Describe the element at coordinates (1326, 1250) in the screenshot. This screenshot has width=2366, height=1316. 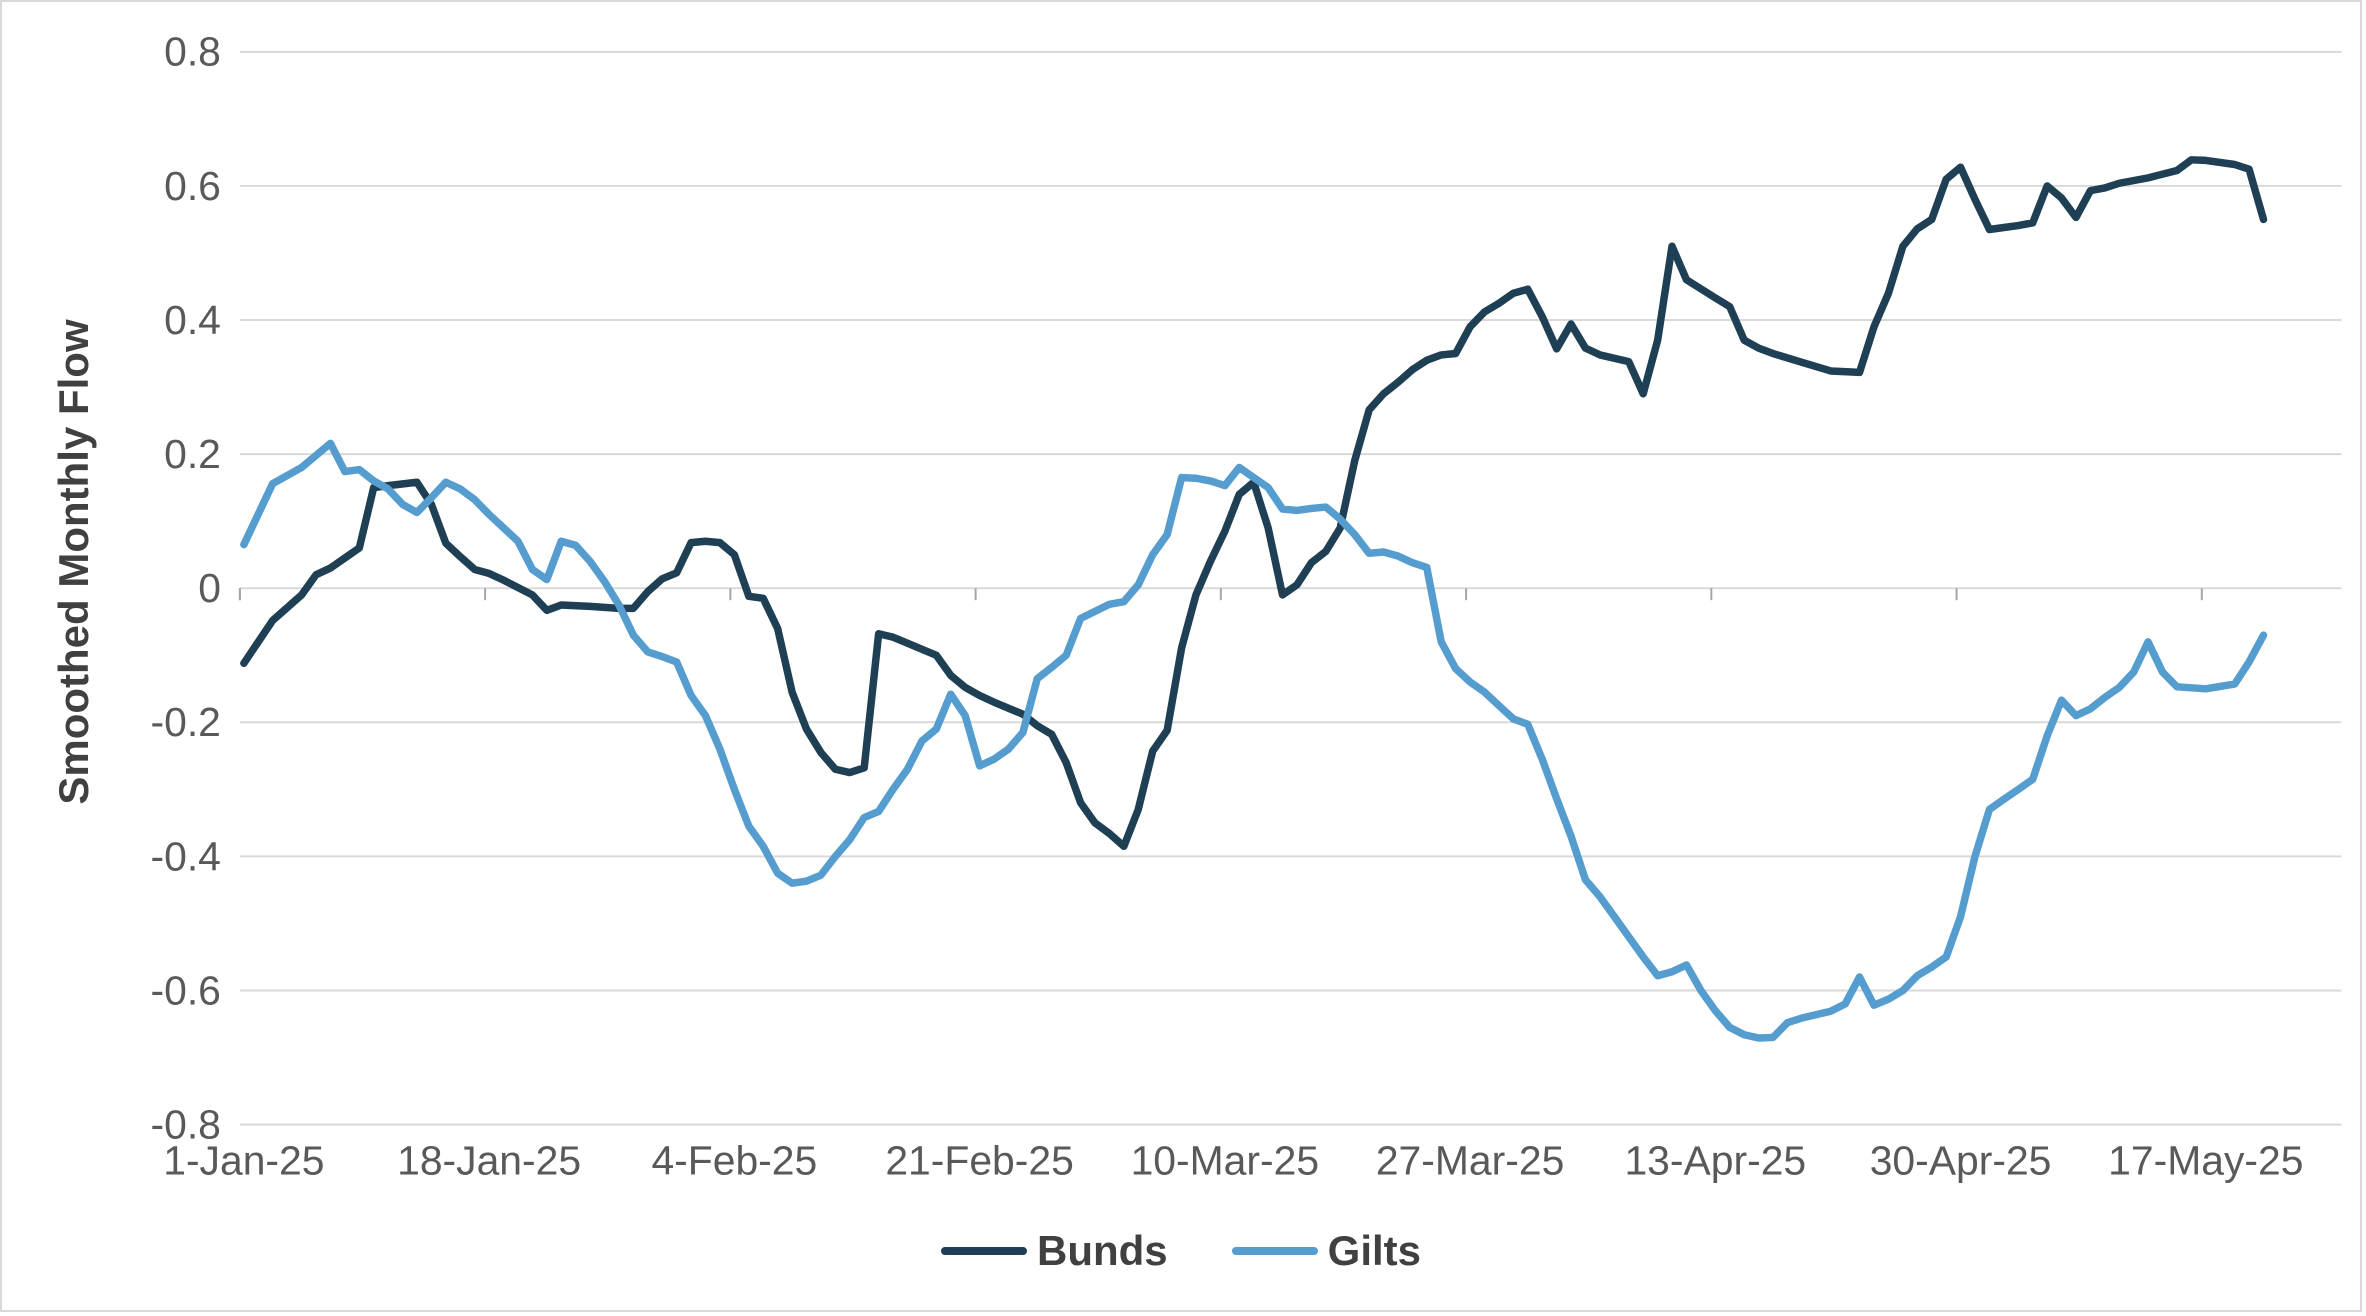
I see `legend-item-gilts: Gilts` at that location.